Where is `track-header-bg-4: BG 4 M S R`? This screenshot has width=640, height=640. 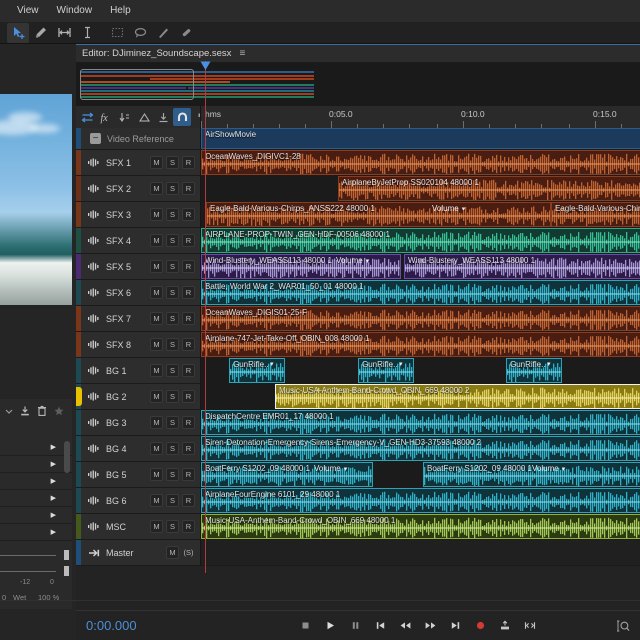 track-header-bg-4: BG 4 M S R is located at coordinates (138, 448).